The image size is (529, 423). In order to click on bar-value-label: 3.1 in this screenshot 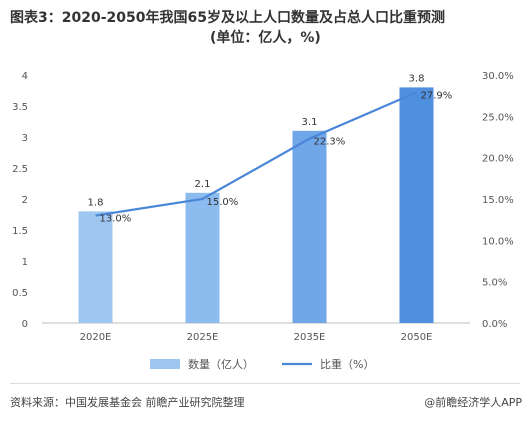, I will do `click(310, 122)`.